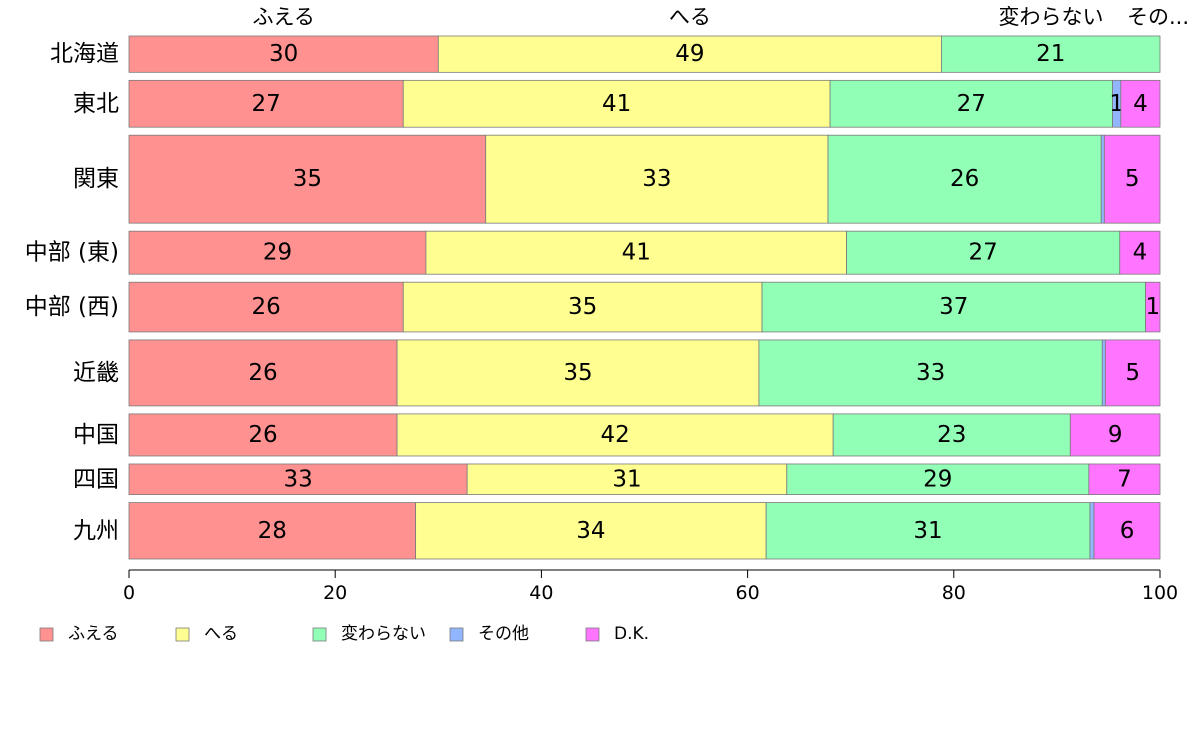 This screenshot has height=736, width=1188. Describe the element at coordinates (84, 54) in the screenshot. I see `category-label: 北海道` at that location.